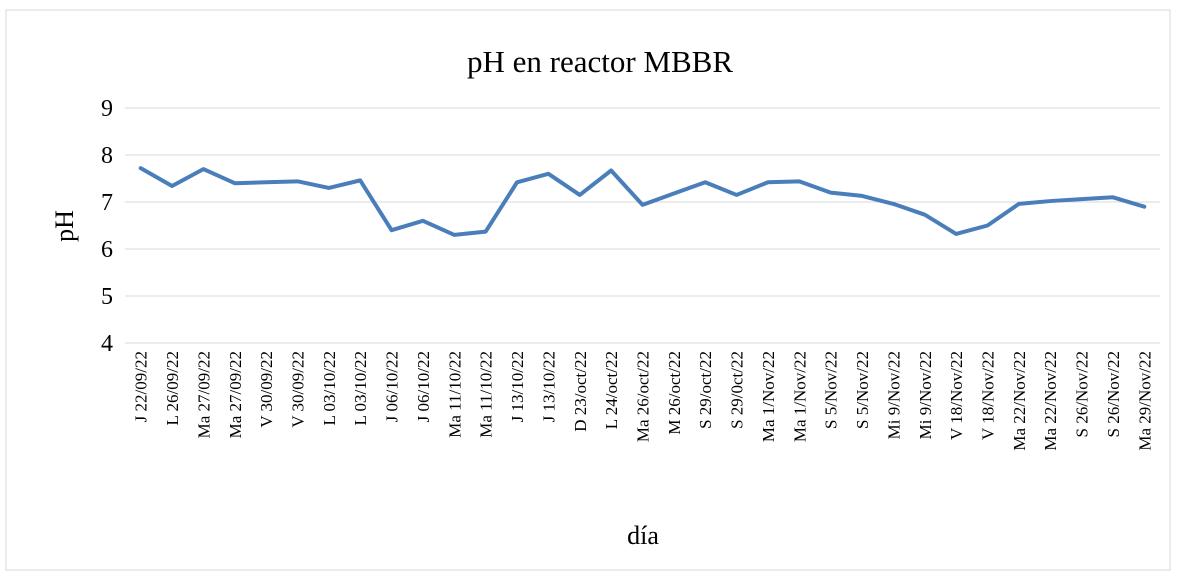 The width and height of the screenshot is (1177, 576). I want to click on x-tick-label: S 29/oct/22, so click(705, 390).